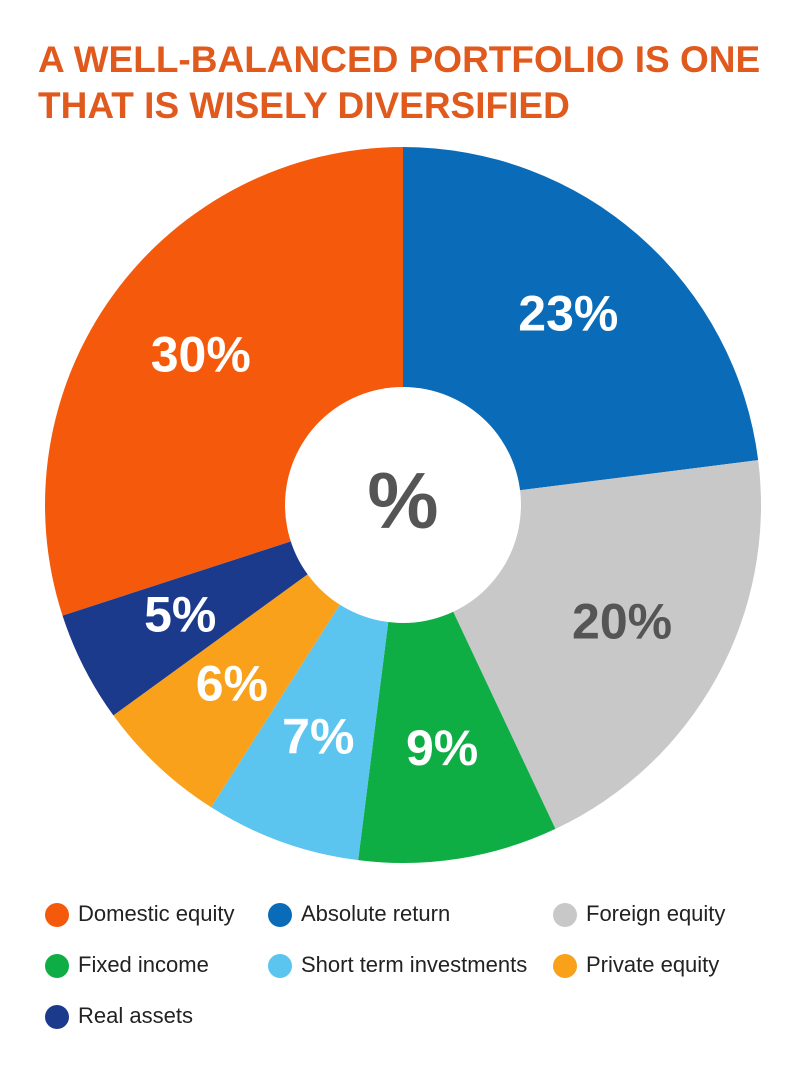 Image resolution: width=800 pixels, height=1075 pixels. What do you see at coordinates (232, 683) in the screenshot?
I see `data-label: 6%` at bounding box center [232, 683].